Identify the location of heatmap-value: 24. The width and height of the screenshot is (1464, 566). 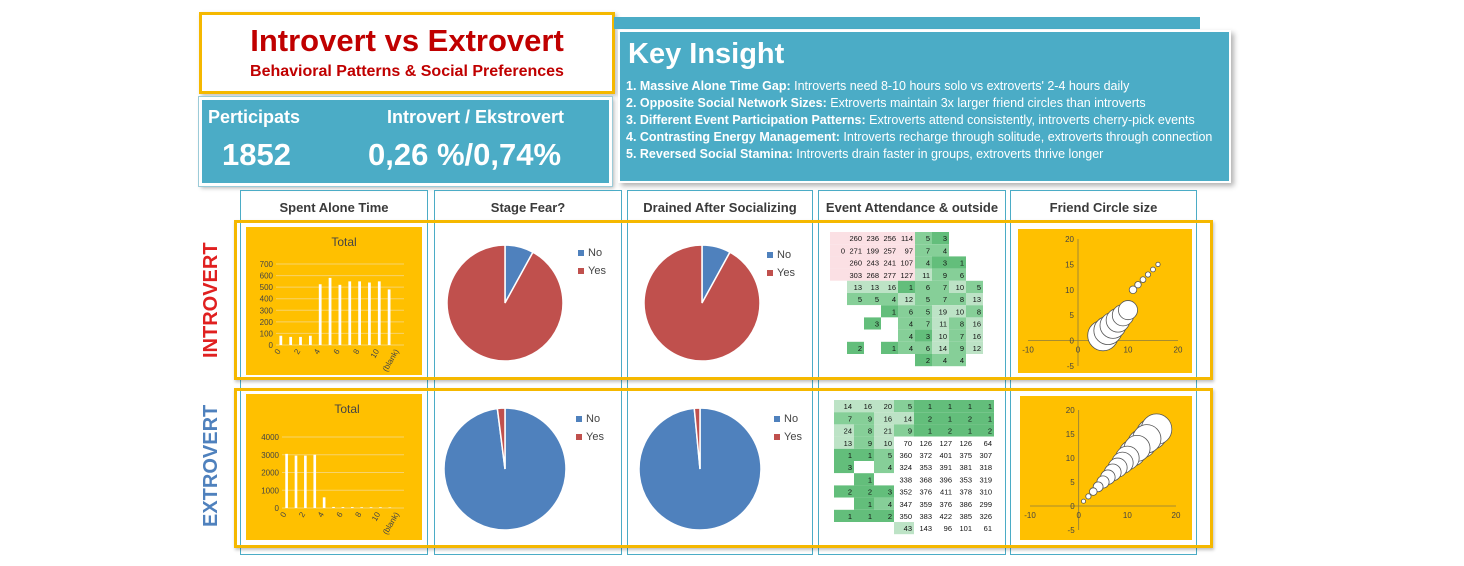
(848, 431).